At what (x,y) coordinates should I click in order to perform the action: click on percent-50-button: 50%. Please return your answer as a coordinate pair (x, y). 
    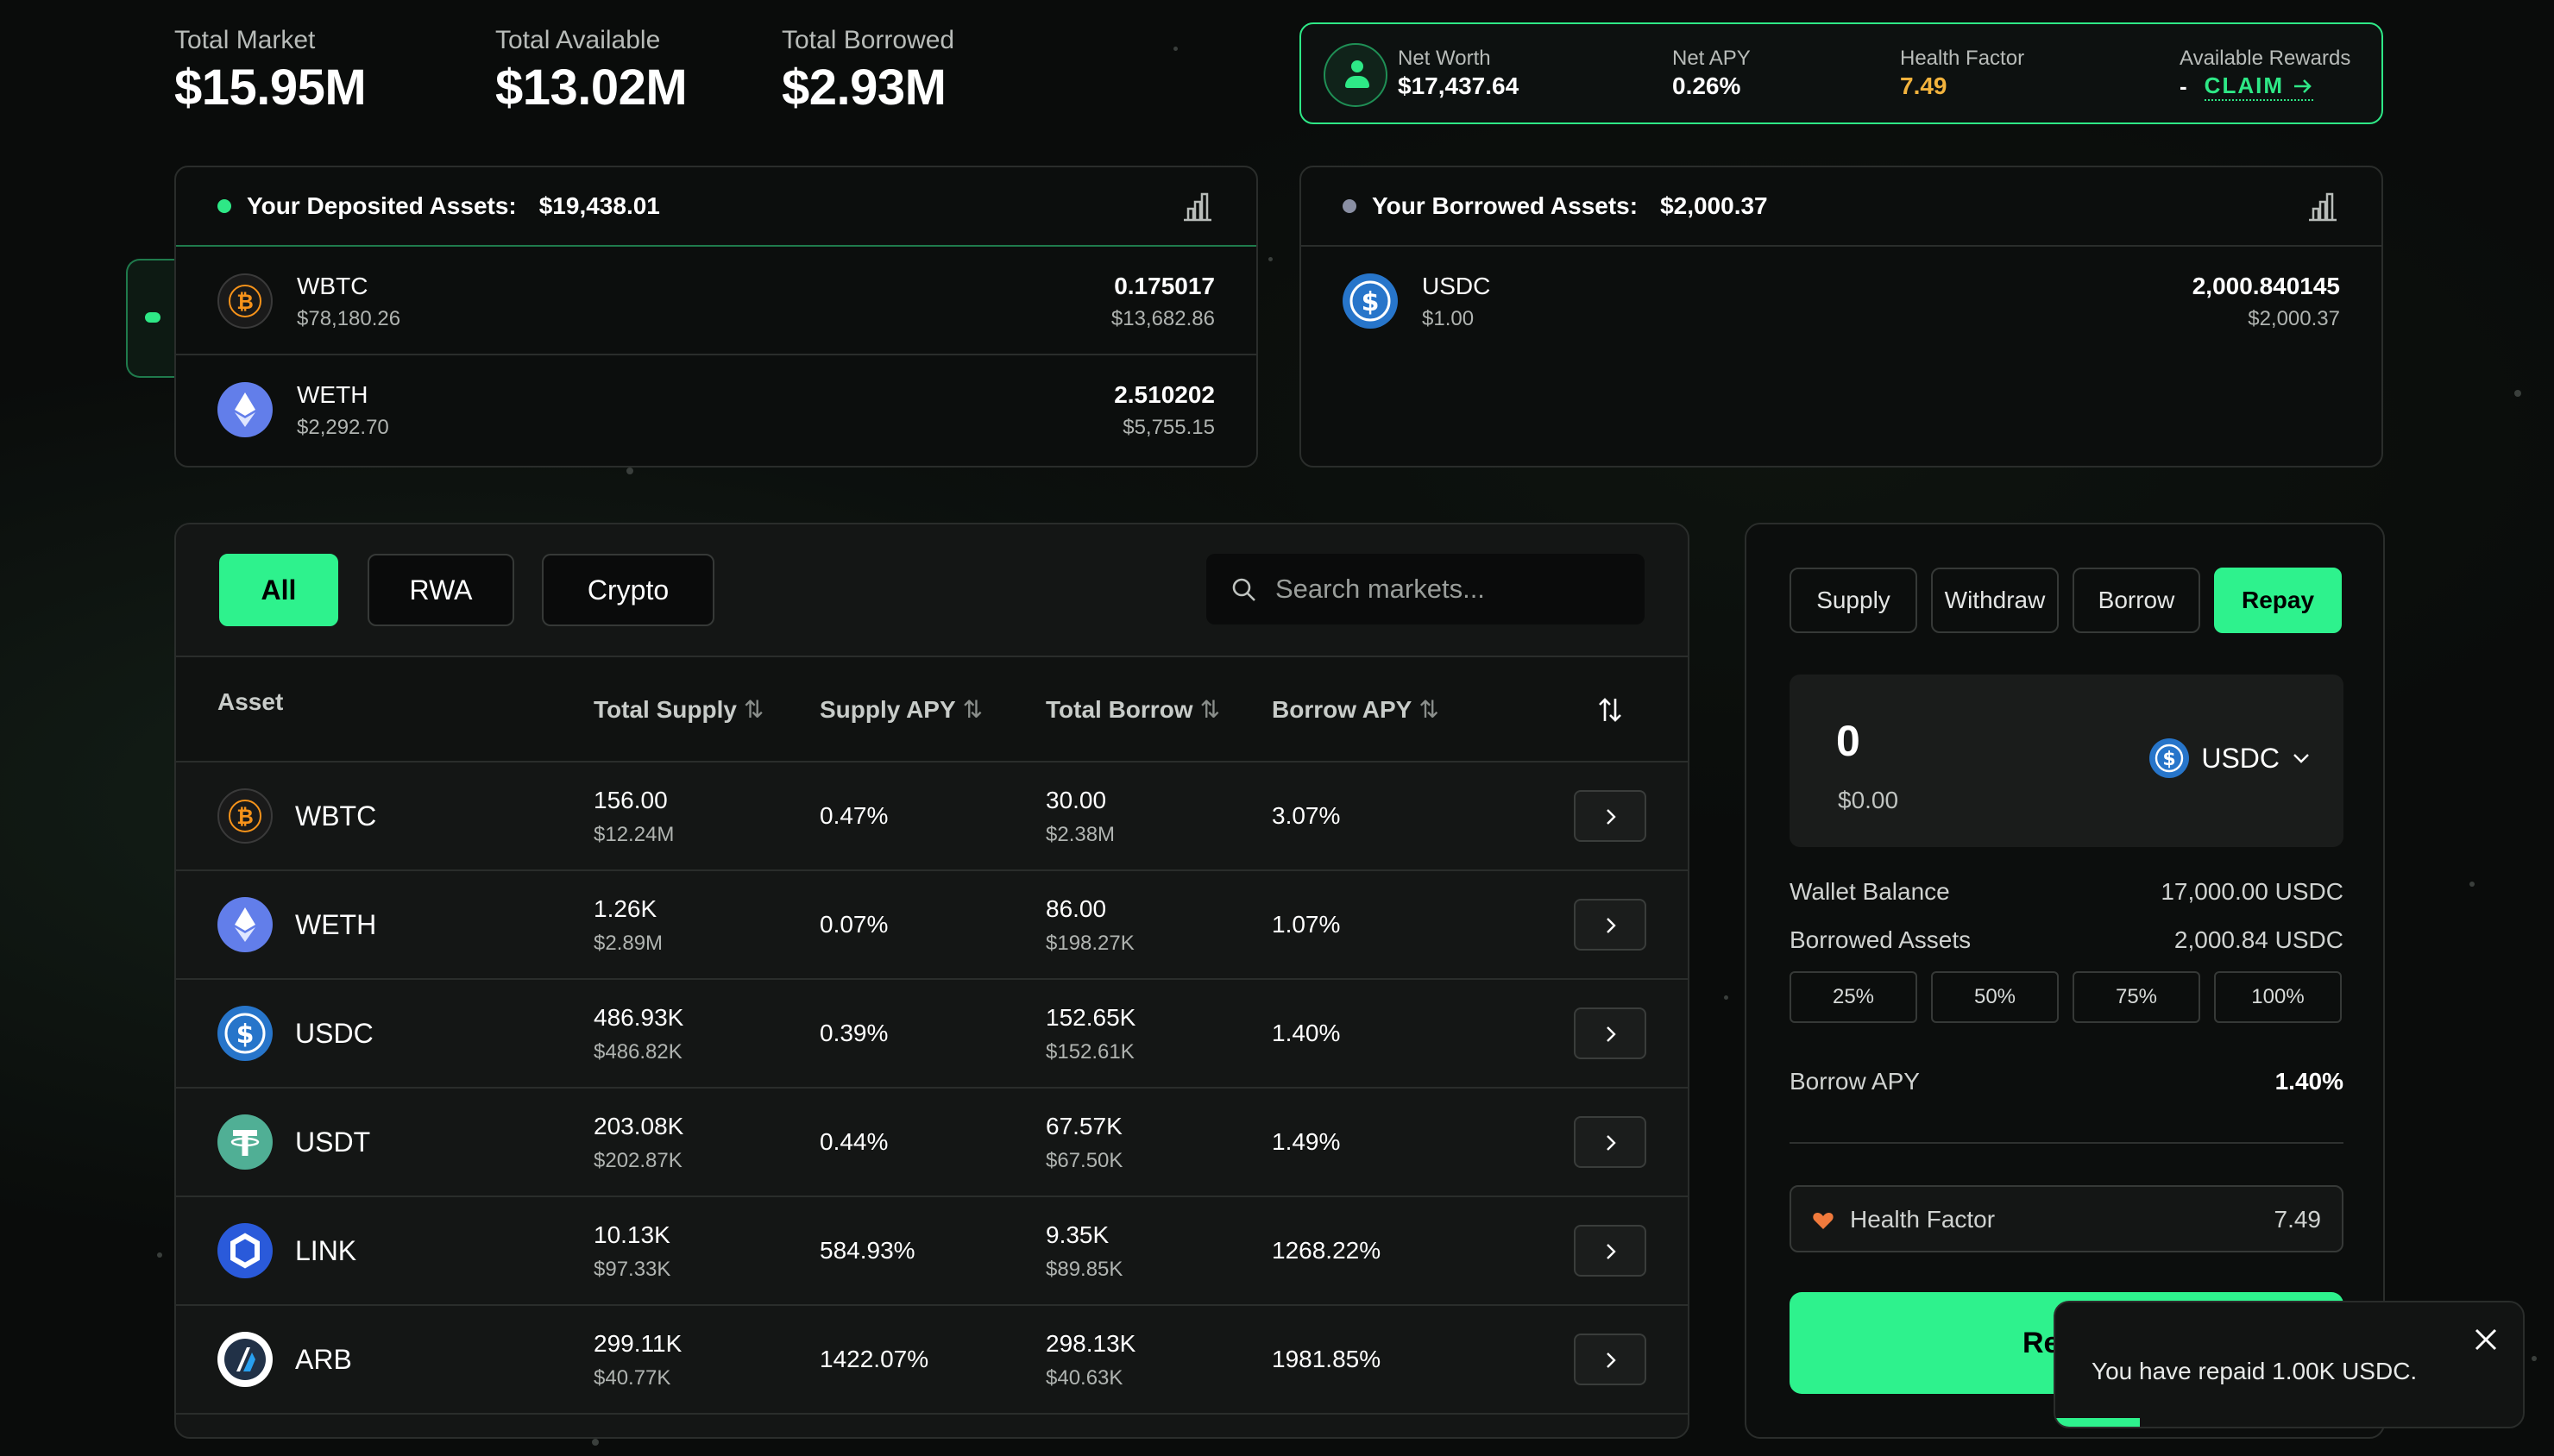
    Looking at the image, I should click on (1995, 997).